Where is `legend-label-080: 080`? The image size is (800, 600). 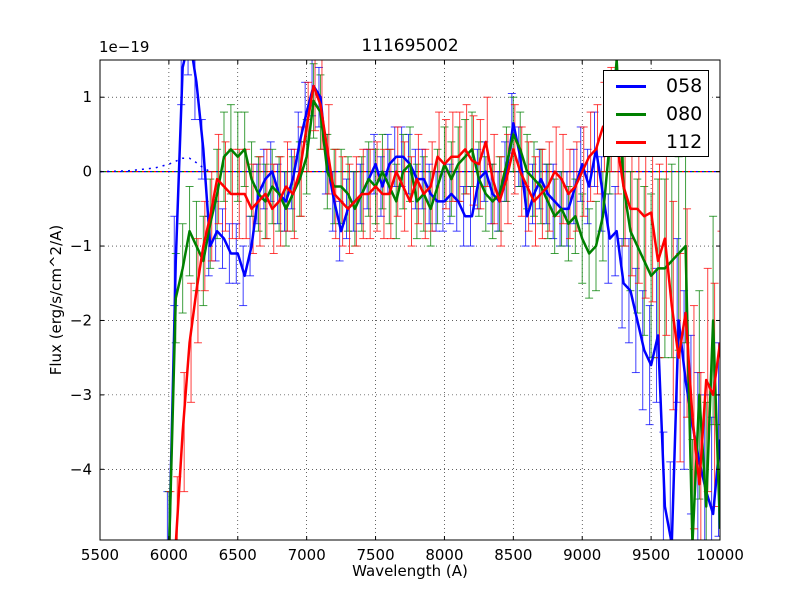 legend-label-080: 080 is located at coordinates (684, 114).